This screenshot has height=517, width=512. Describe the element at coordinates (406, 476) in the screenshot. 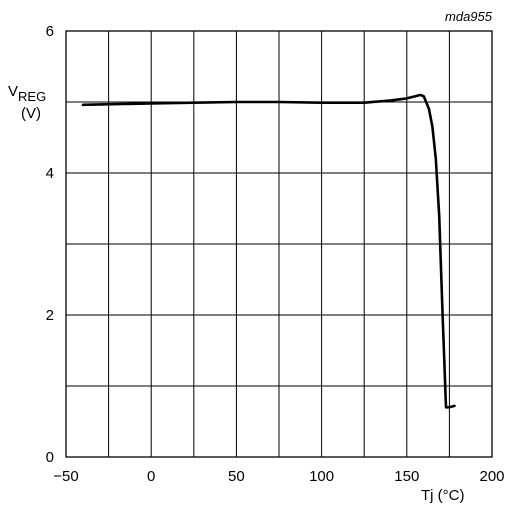

I see `x-tick-label: 150` at that location.